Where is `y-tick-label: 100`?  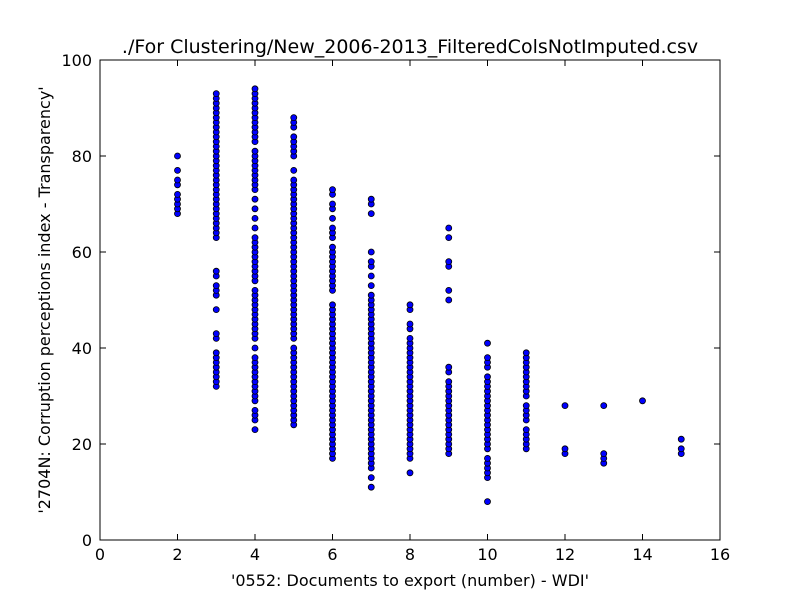
y-tick-label: 100 is located at coordinates (76, 60).